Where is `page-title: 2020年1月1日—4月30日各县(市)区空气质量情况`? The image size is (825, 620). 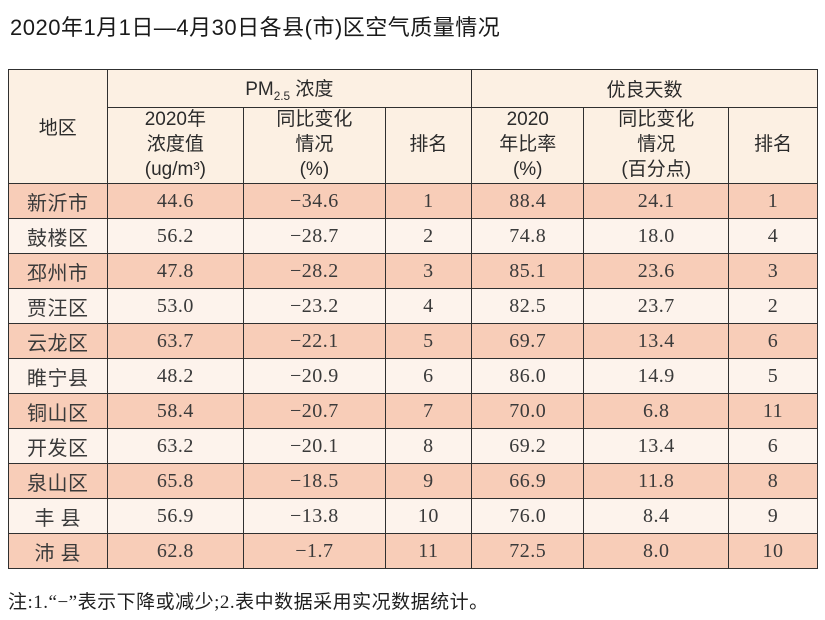
page-title: 2020年1月1日—4月30日各县(市)区空气质量情况 is located at coordinates (255, 27).